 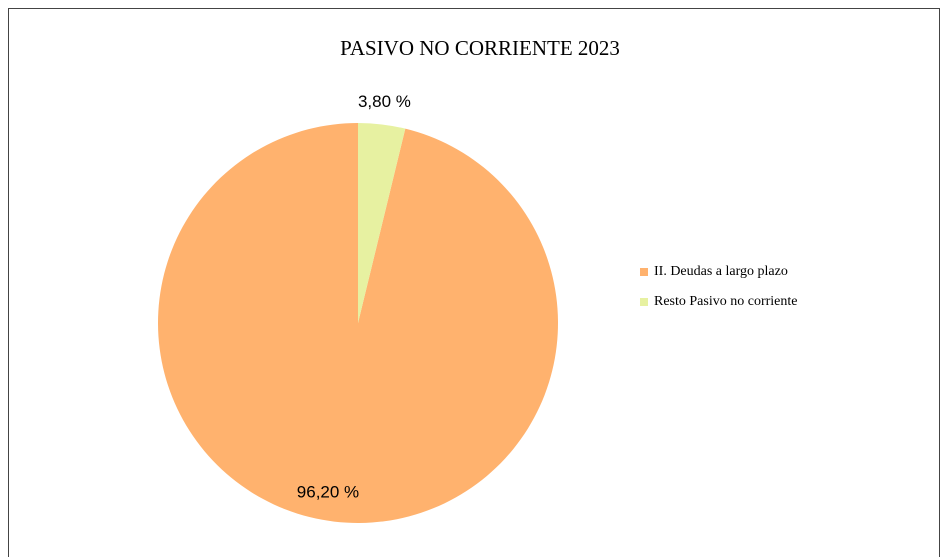 What do you see at coordinates (721, 271) in the screenshot?
I see `legend-label: II. Deudas a largo plazo` at bounding box center [721, 271].